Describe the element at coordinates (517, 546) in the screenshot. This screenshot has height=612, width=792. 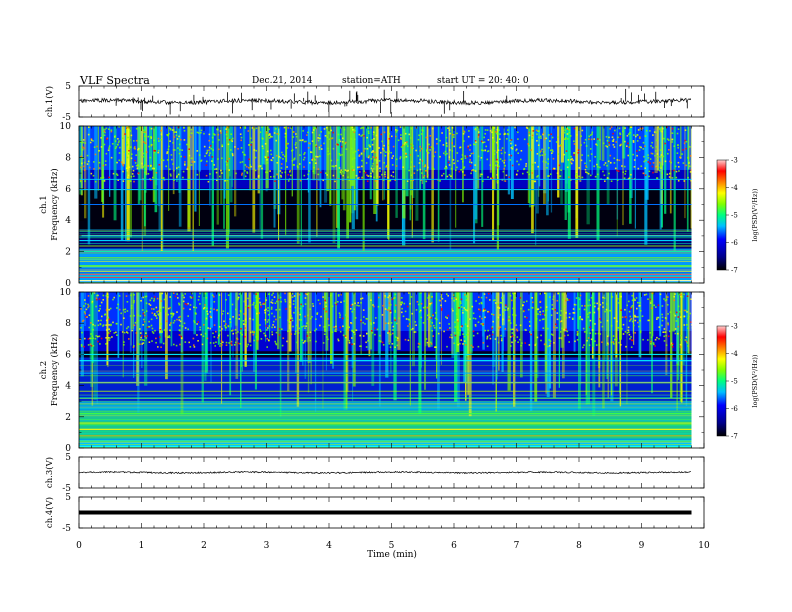
I see `time-tick-7: 7` at that location.